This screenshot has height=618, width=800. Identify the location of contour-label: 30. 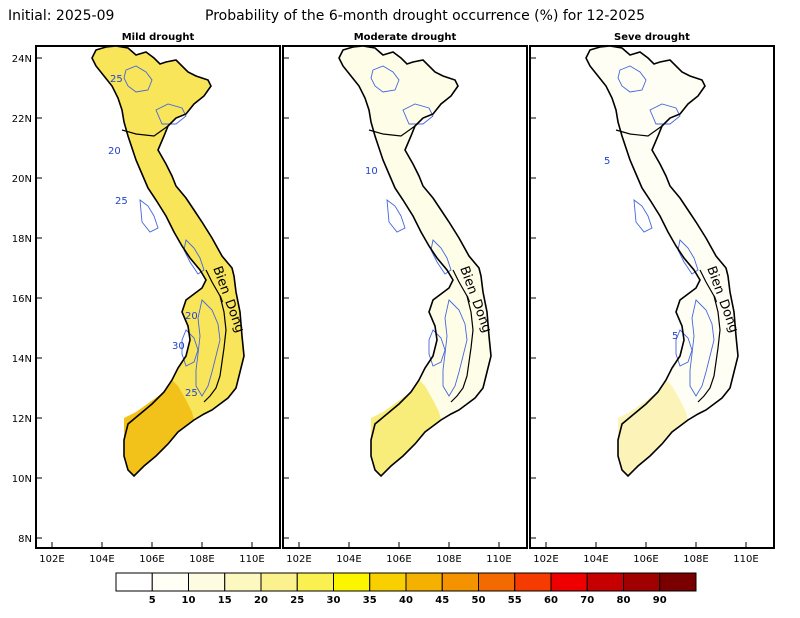
(178, 346).